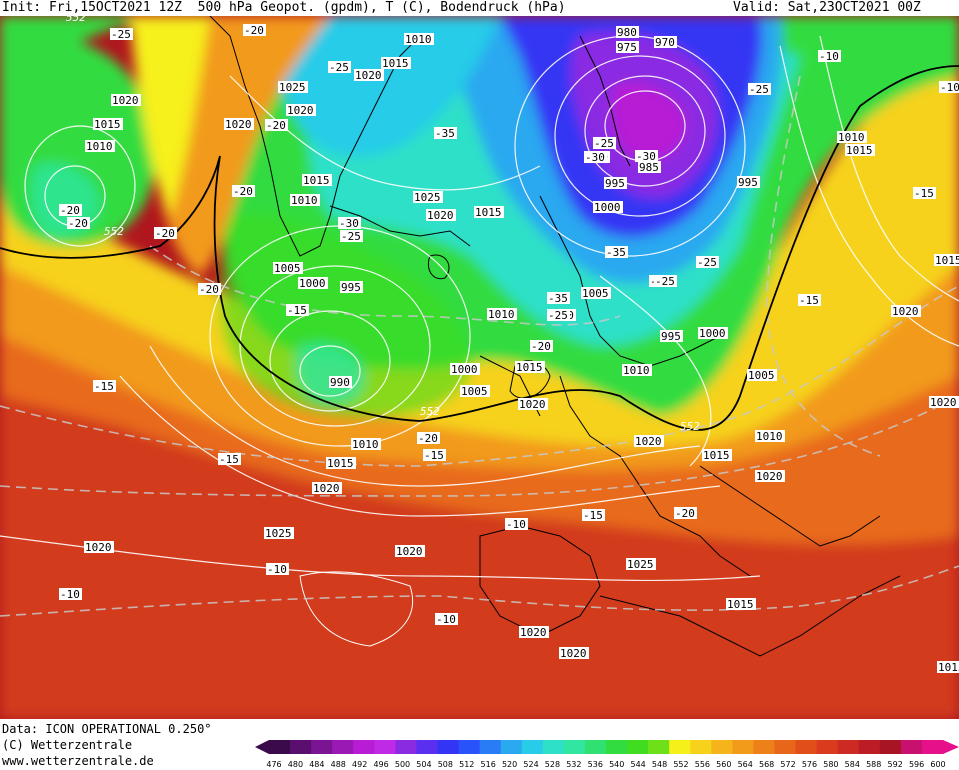  I want to click on init-time: Init: Fri,15OCT2021 12Z, so click(92, 7).